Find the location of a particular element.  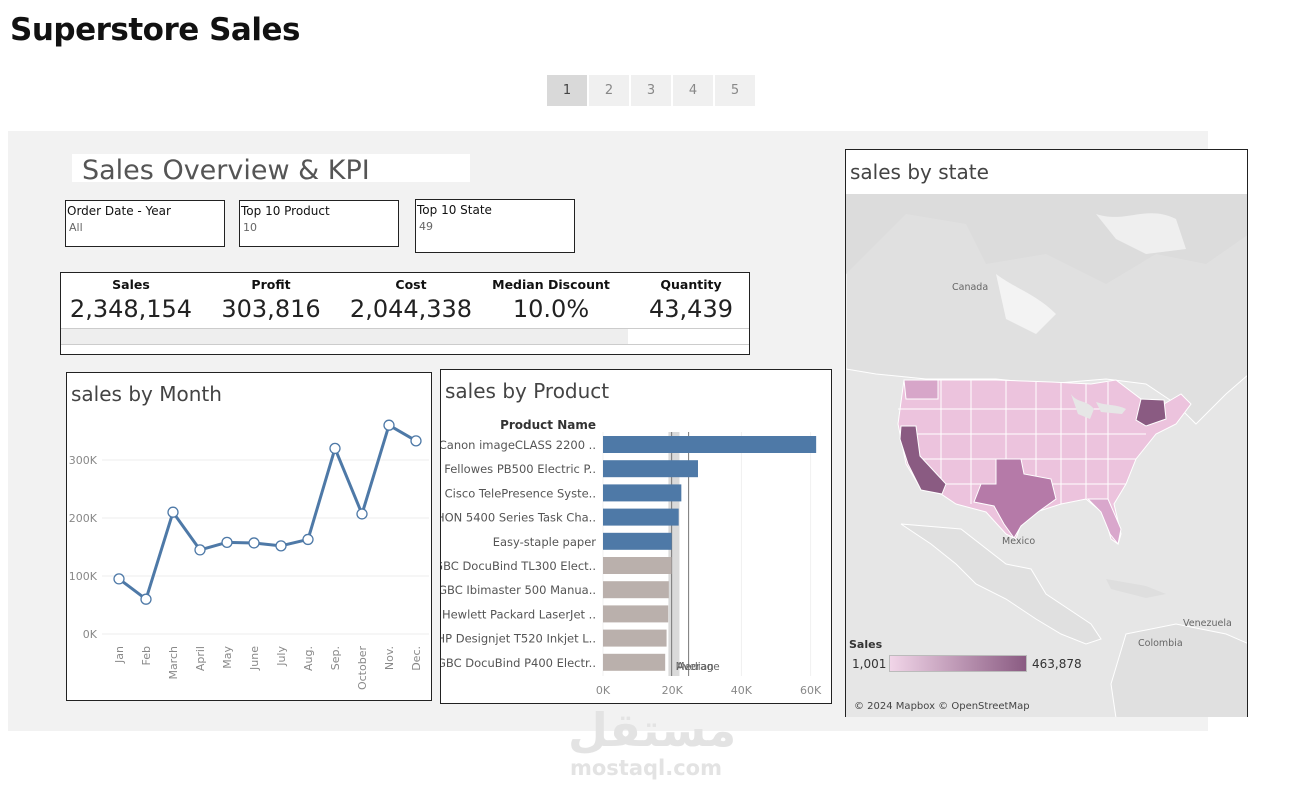

x-tick-label: Sep. is located at coordinates (335, 658).